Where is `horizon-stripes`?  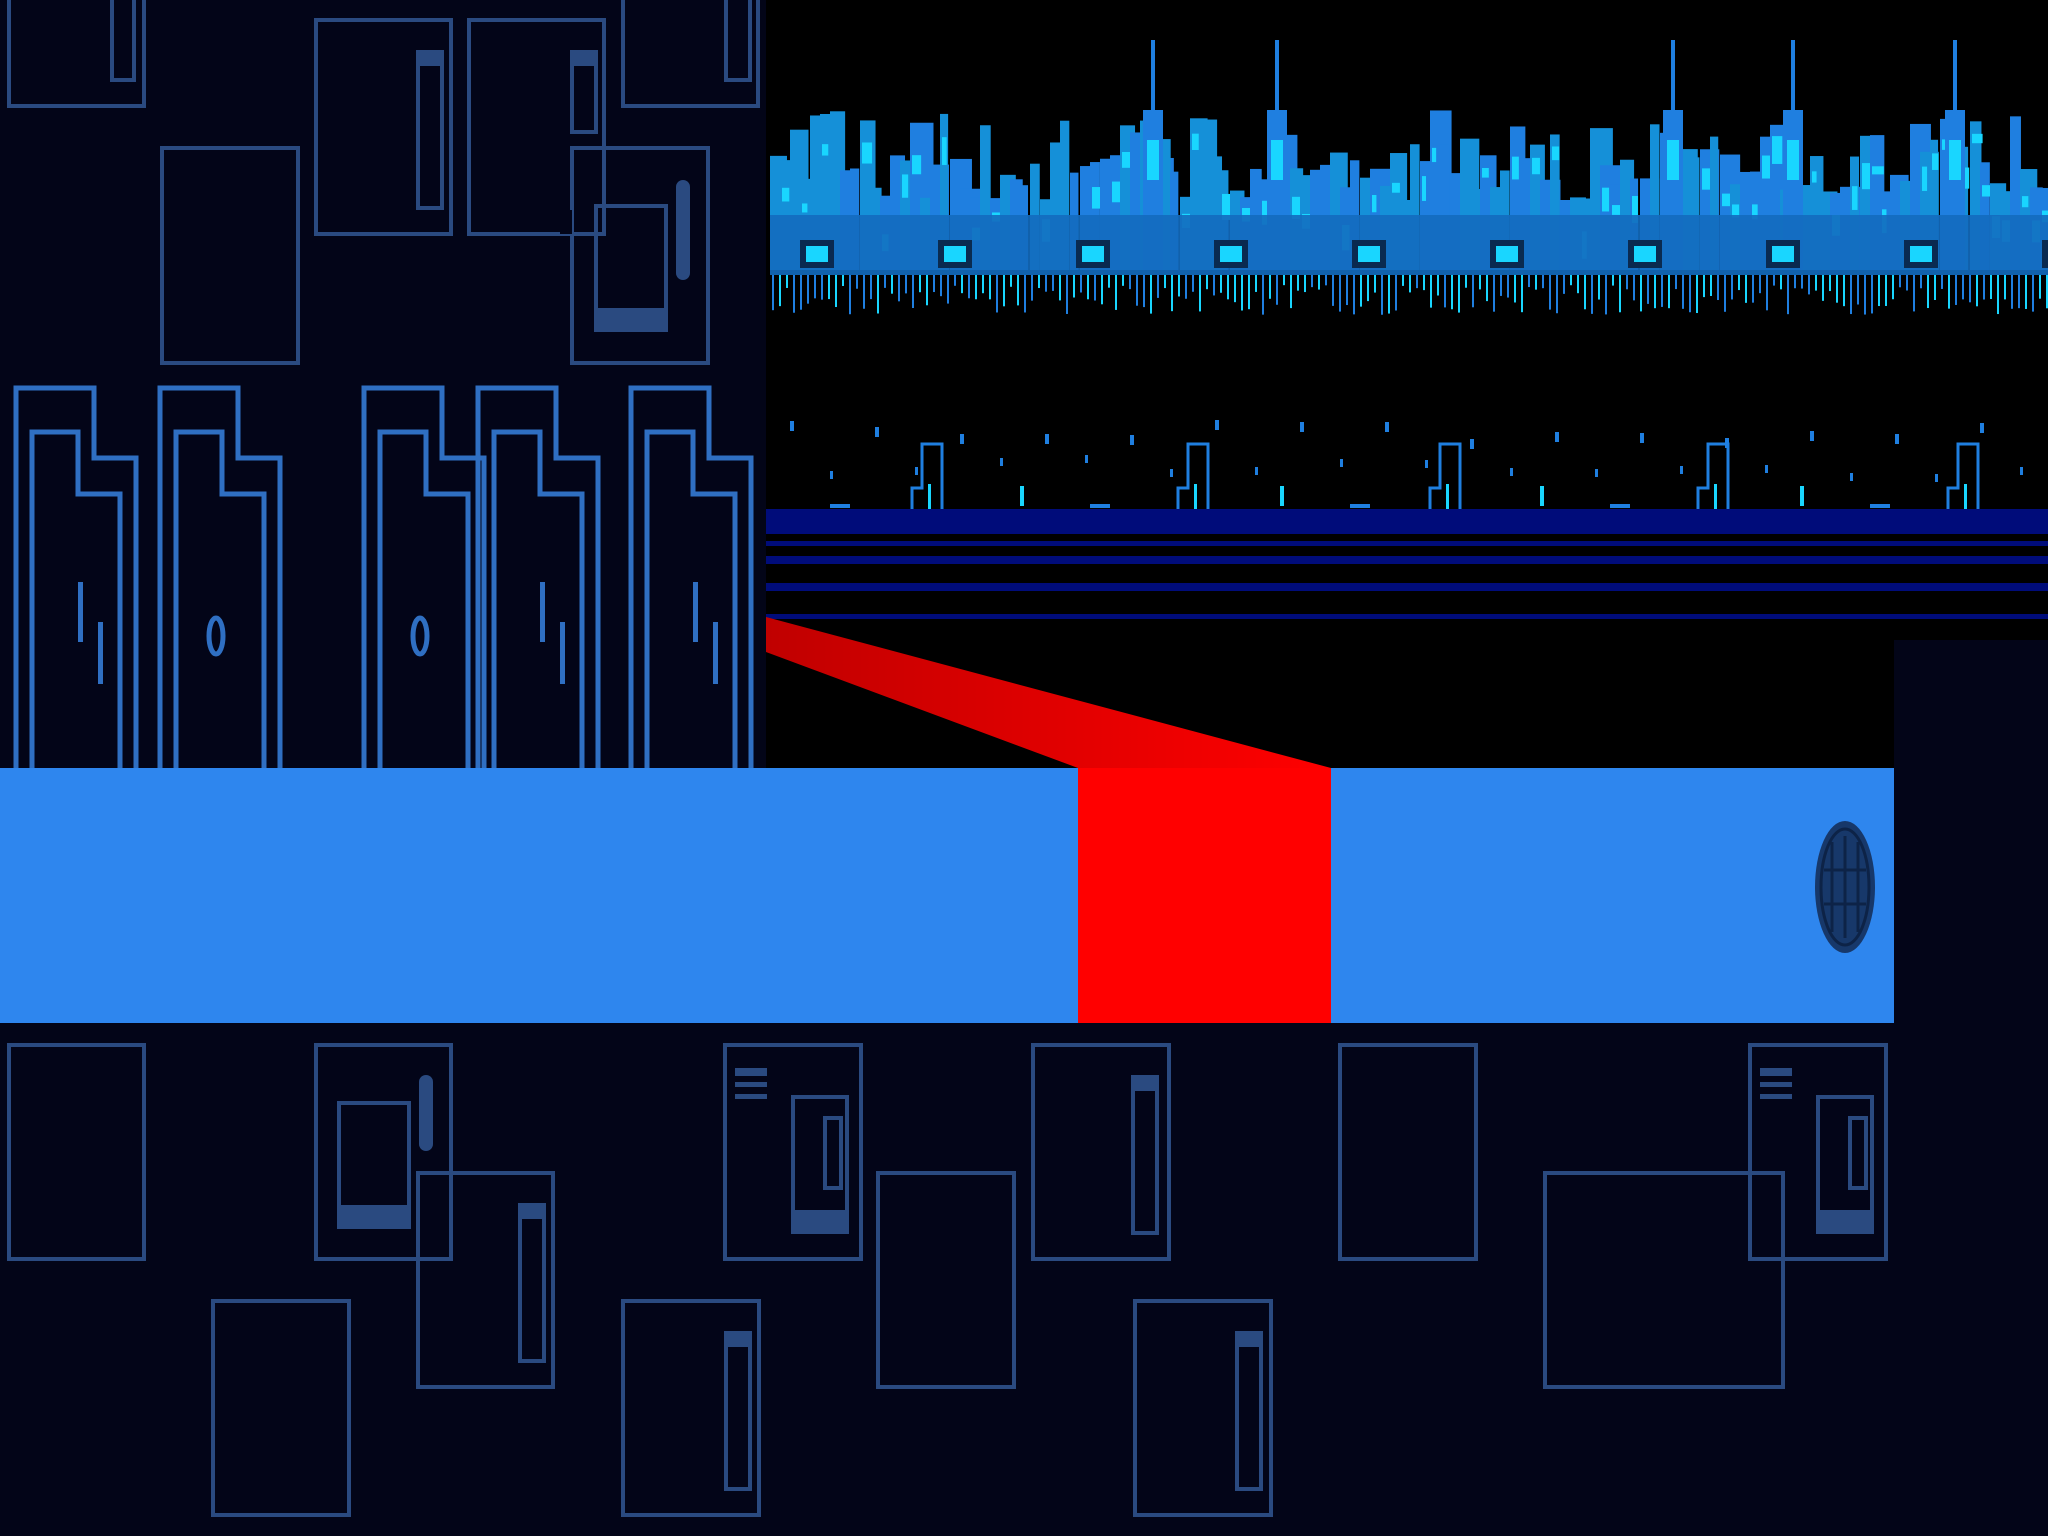
horizon-stripes is located at coordinates (1407, 564).